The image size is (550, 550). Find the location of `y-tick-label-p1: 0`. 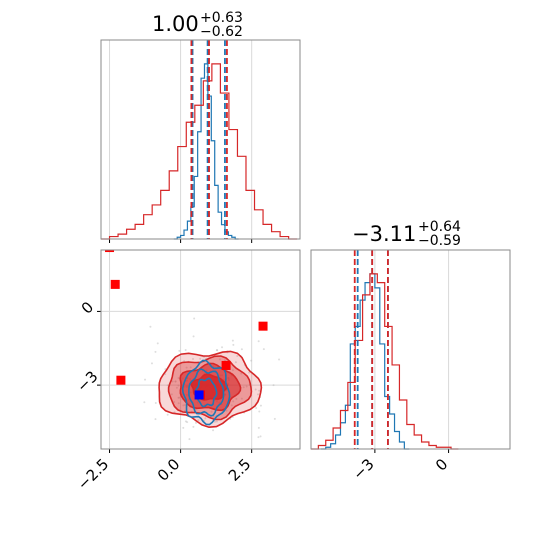

y-tick-label-p1: 0 is located at coordinates (87, 307).